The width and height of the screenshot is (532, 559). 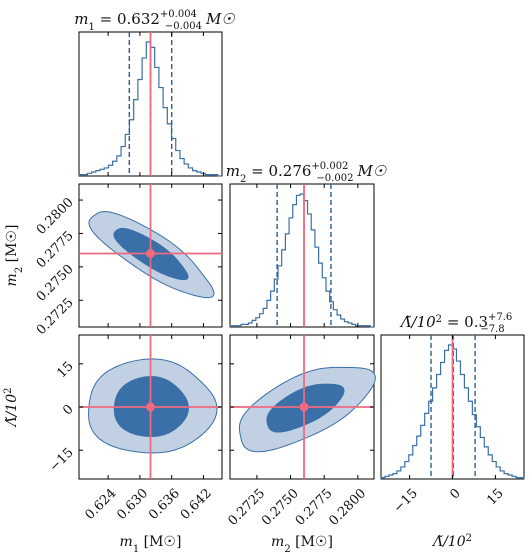 I want to click on xtick-label-m2-3: 0.2800, so click(x=347, y=507).